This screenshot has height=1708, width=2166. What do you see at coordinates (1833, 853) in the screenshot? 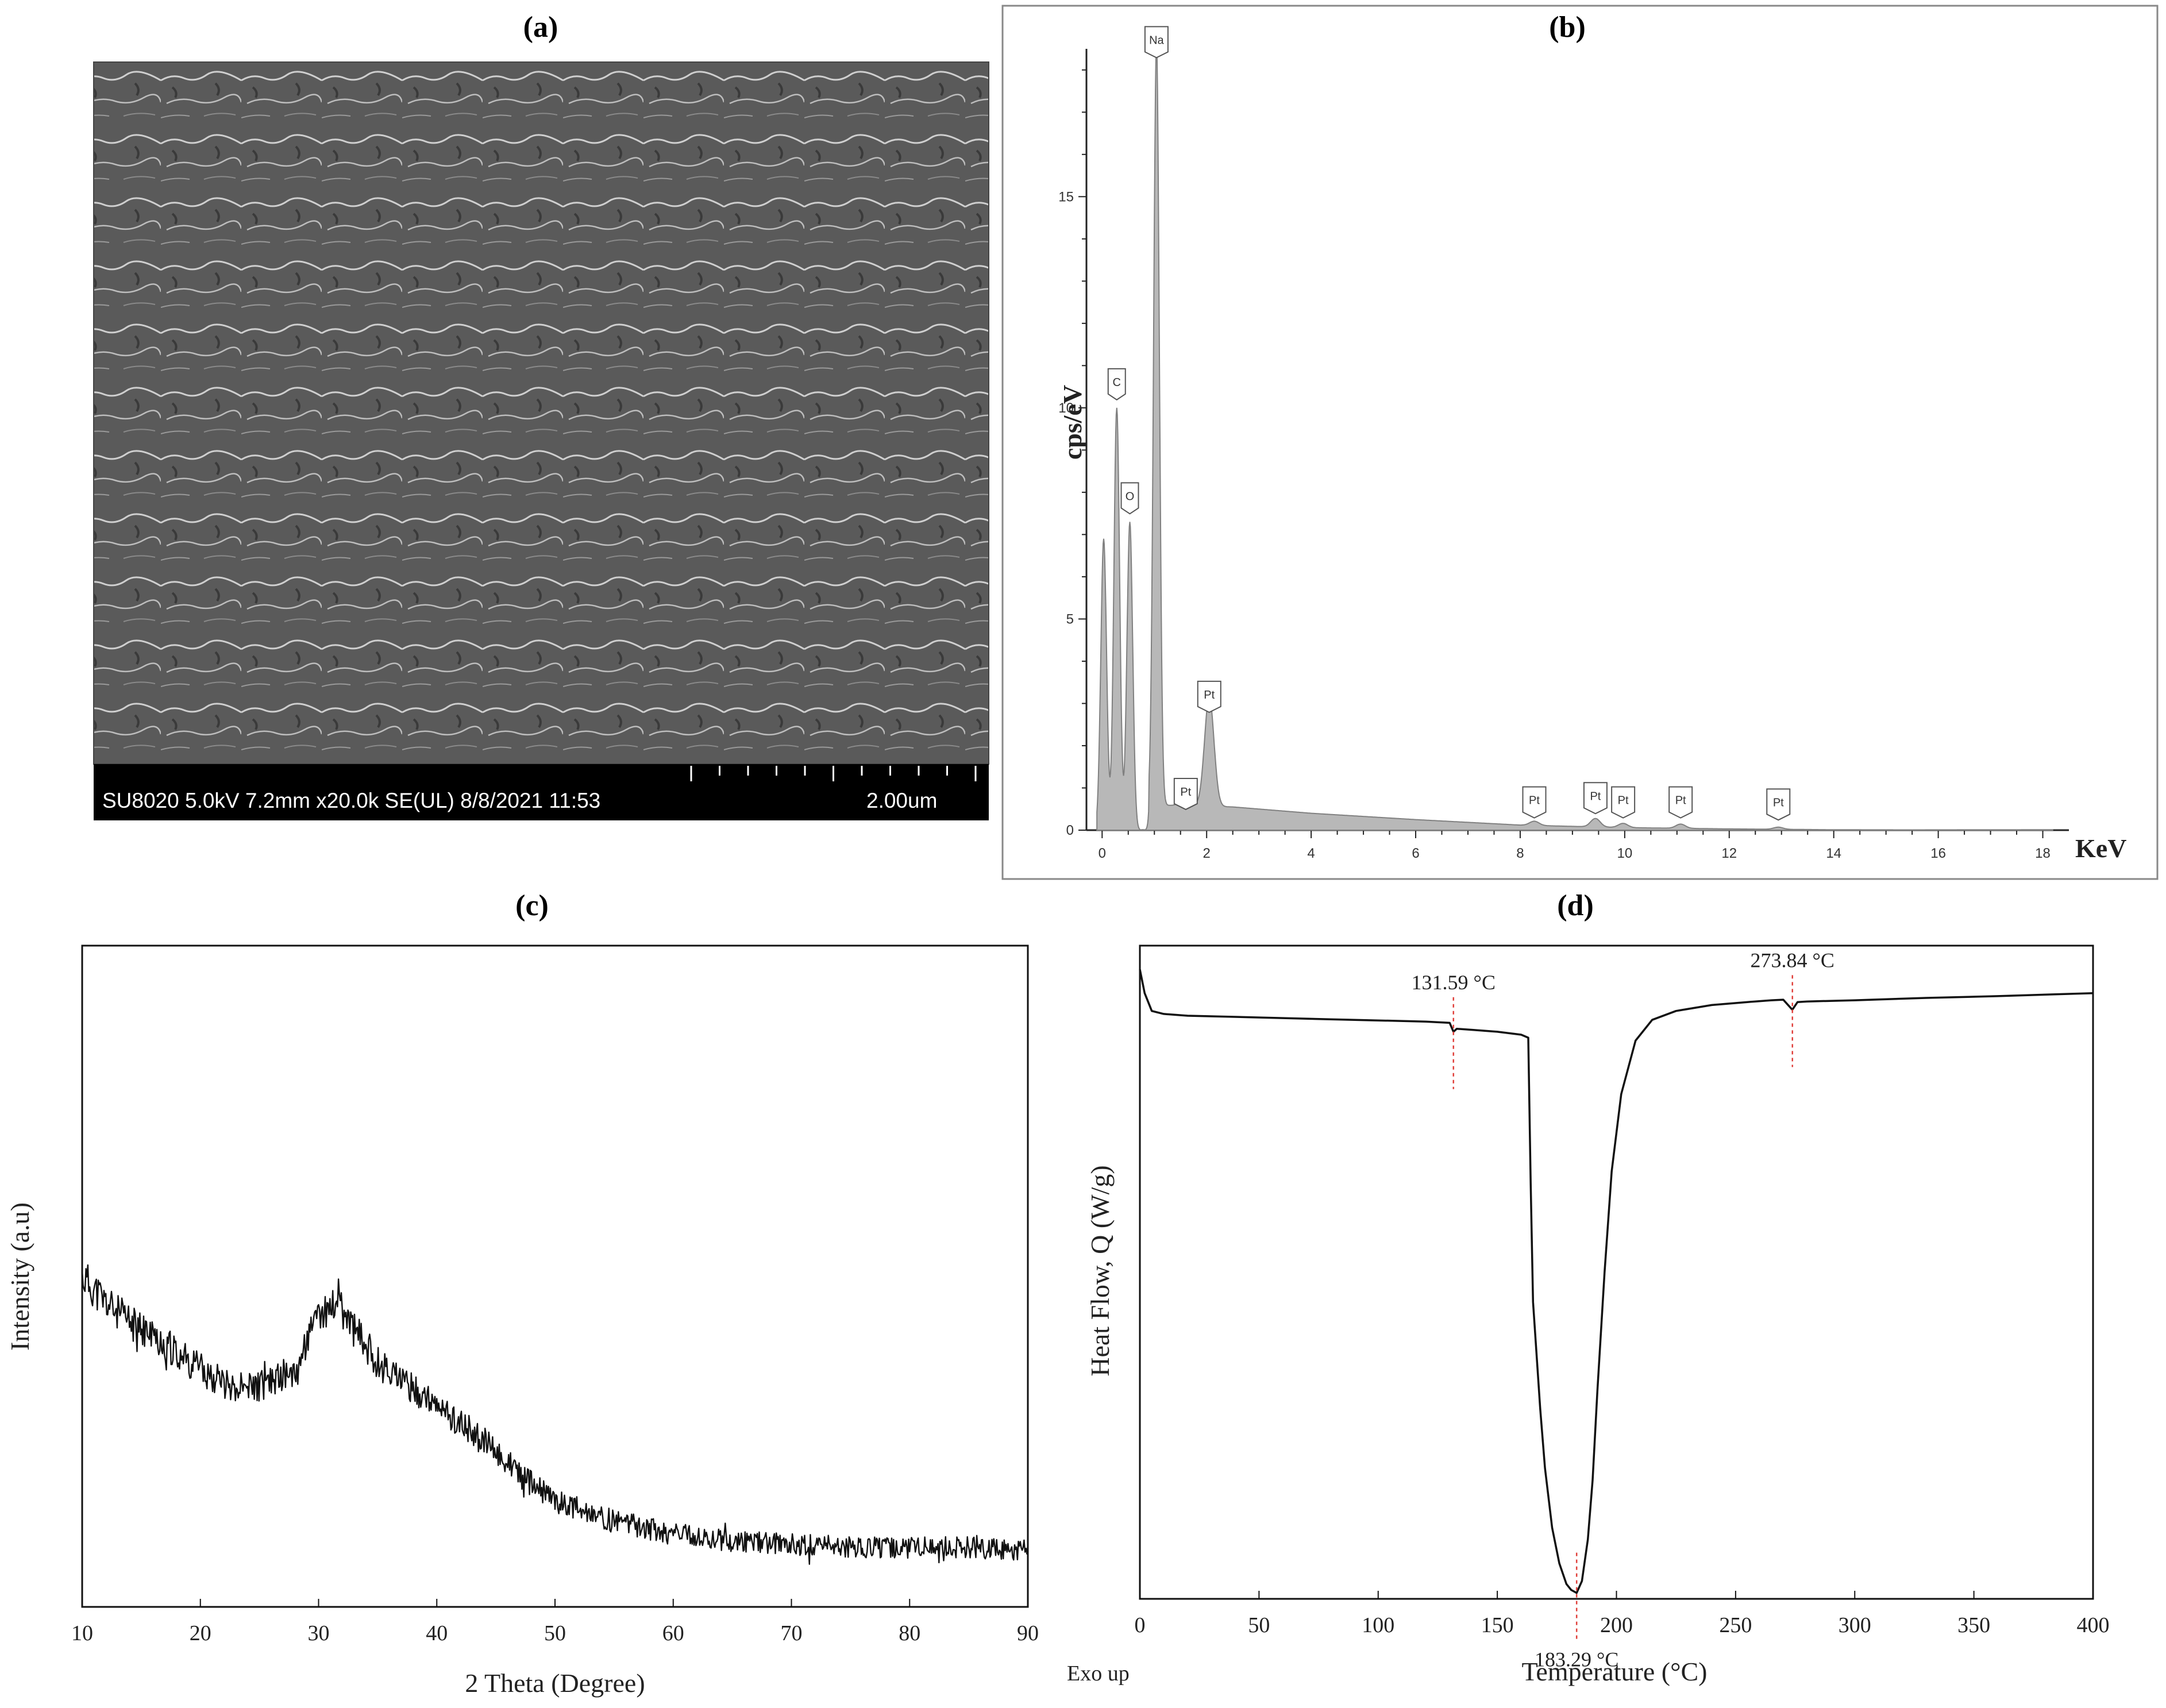
I see `edx-x-tick-label: 14` at bounding box center [1833, 853].